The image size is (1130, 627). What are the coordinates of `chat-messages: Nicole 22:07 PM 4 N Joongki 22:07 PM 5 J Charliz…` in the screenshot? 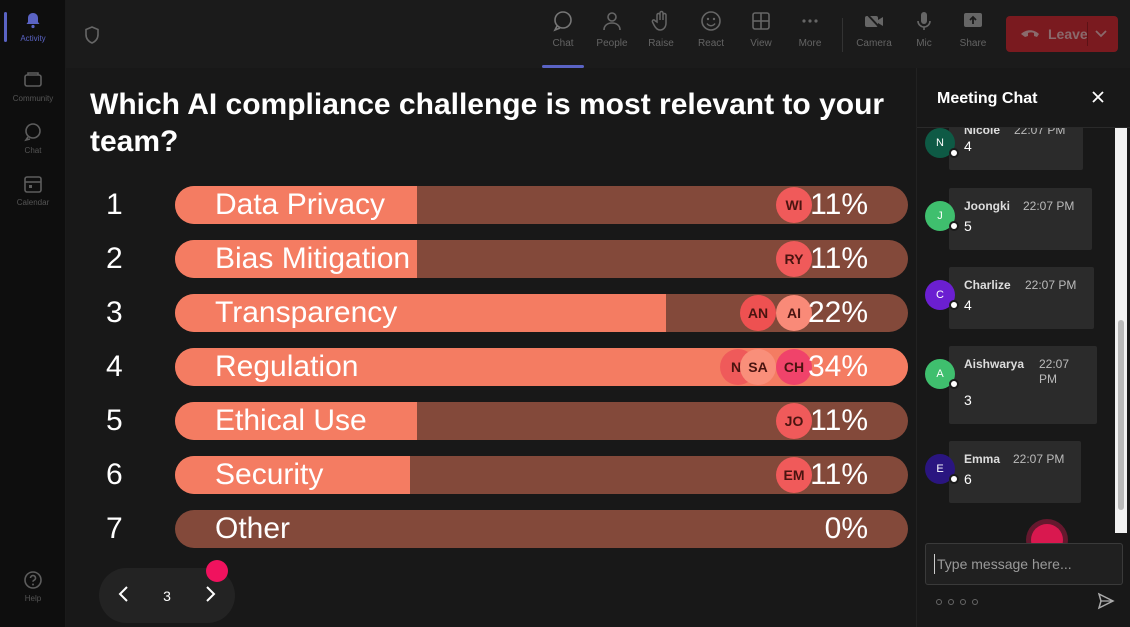 It's located at (1015, 330).